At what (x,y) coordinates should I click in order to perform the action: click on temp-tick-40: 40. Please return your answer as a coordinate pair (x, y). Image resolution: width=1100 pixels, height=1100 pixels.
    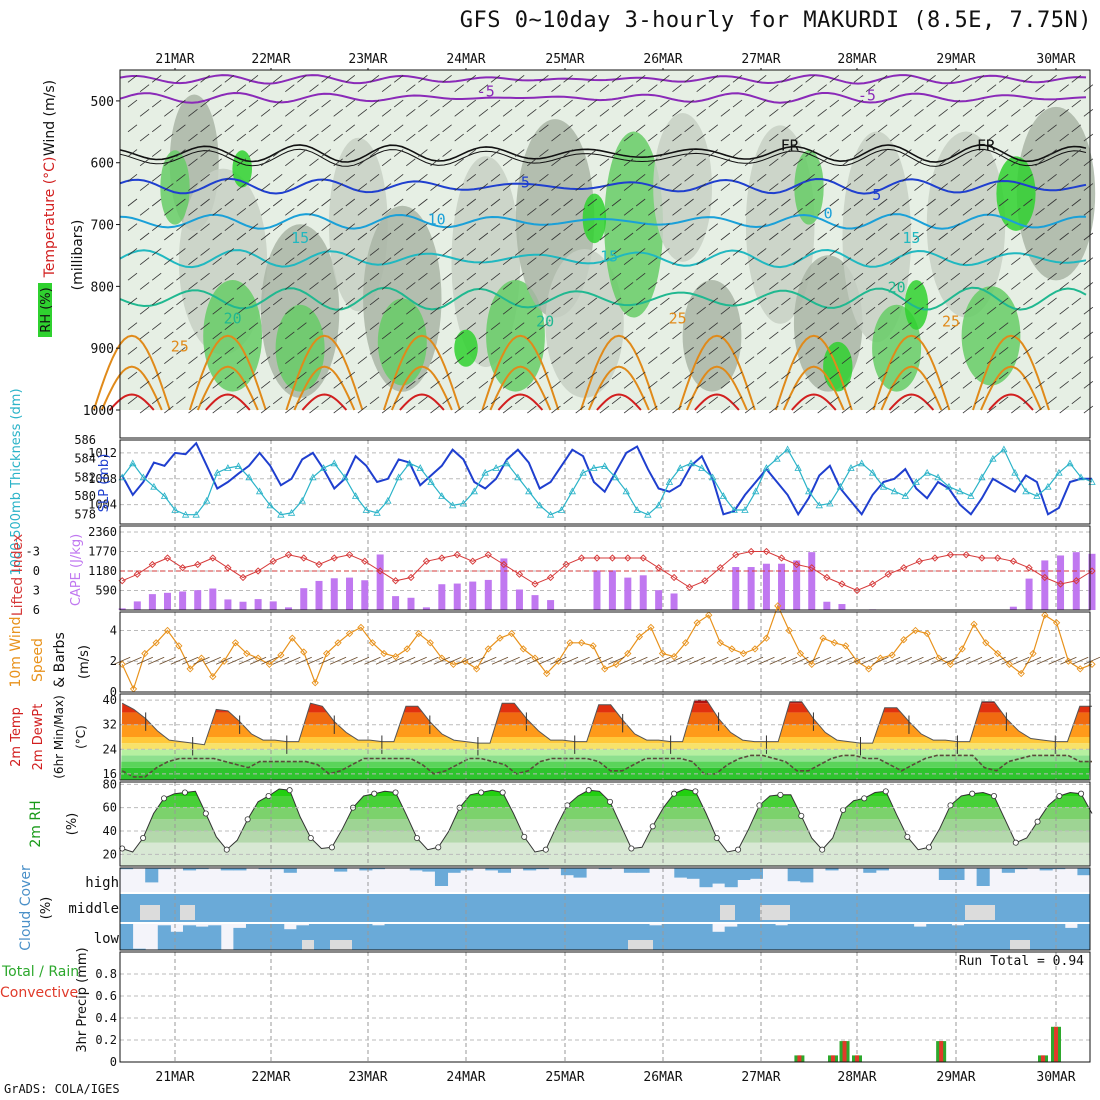
    Looking at the image, I should click on (110, 700).